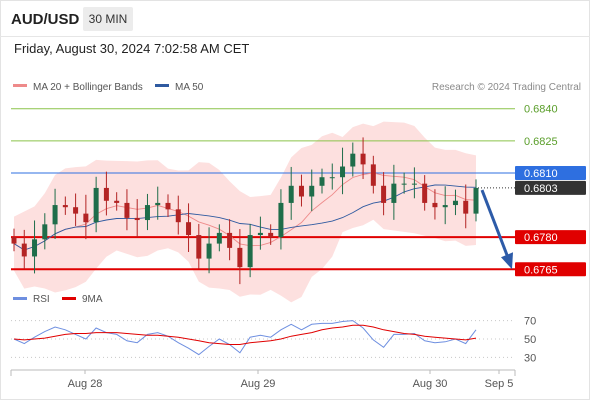 The height and width of the screenshot is (400, 590). I want to click on level-labels: 0.6840 0.6825 0.6810 0.6803 0.6780 0.6765, so click(550, 190).